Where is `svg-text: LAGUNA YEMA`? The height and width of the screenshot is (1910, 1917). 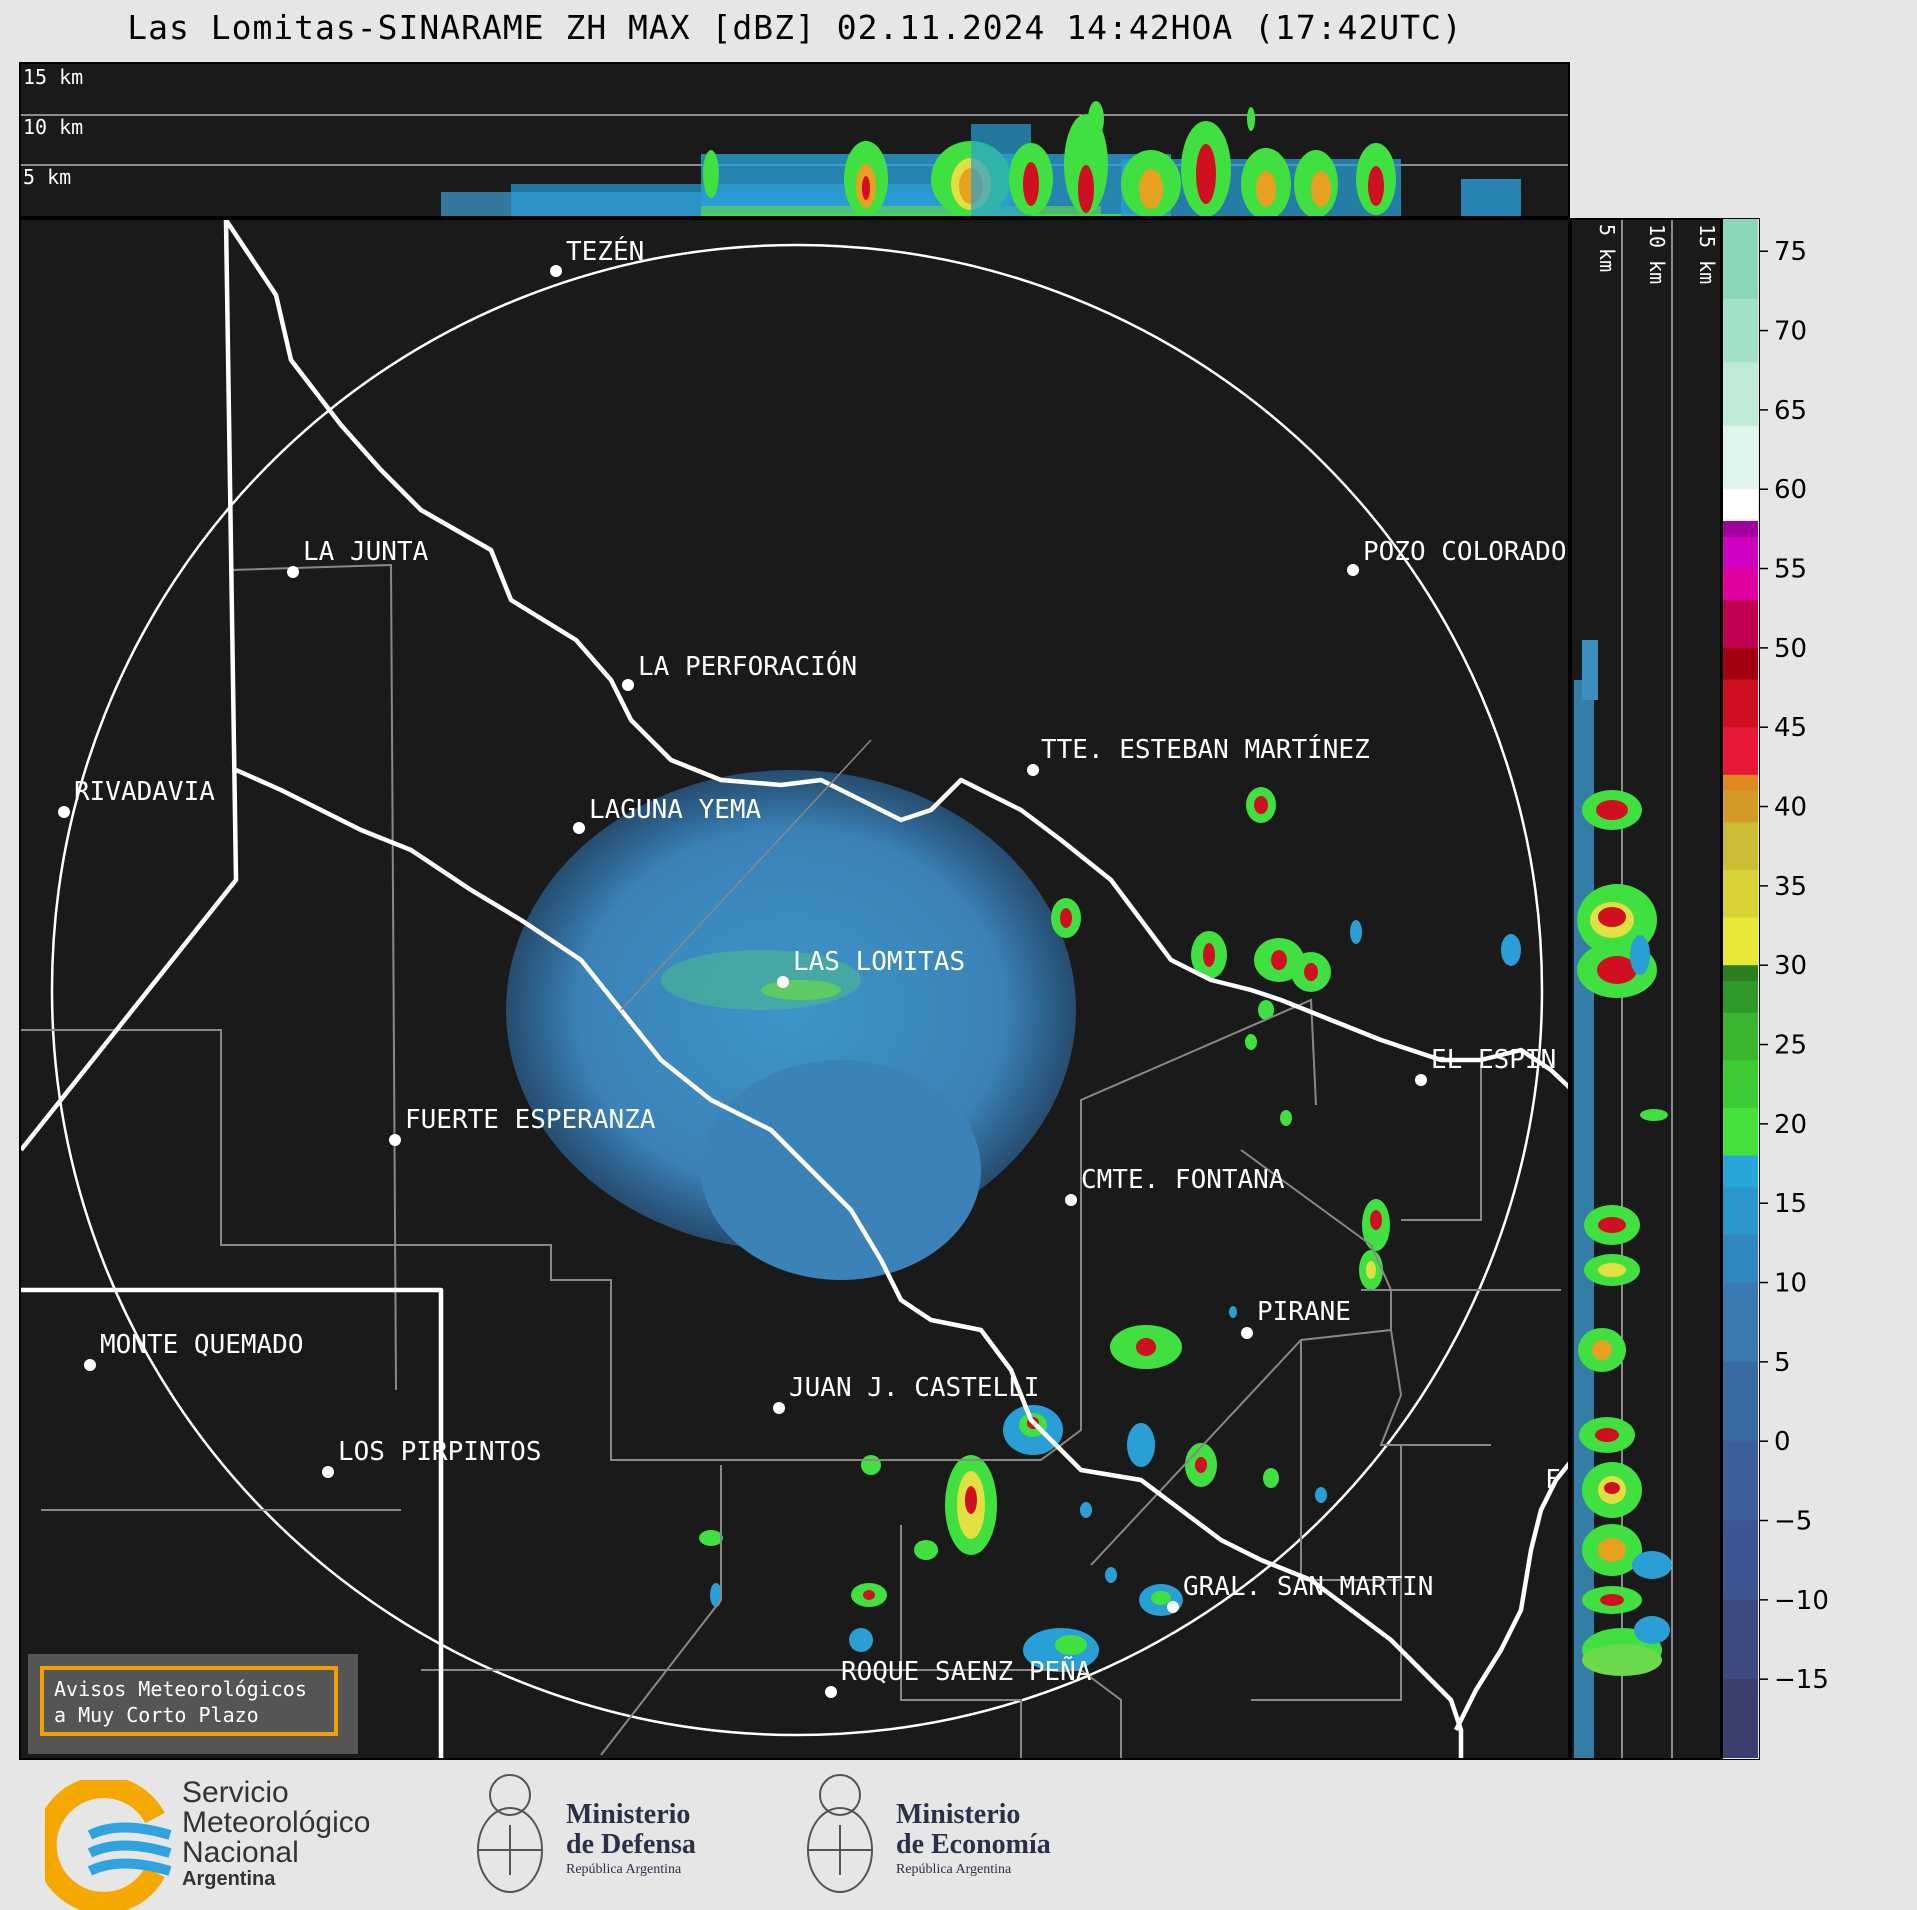 svg-text: LAGUNA YEMA is located at coordinates (675, 810).